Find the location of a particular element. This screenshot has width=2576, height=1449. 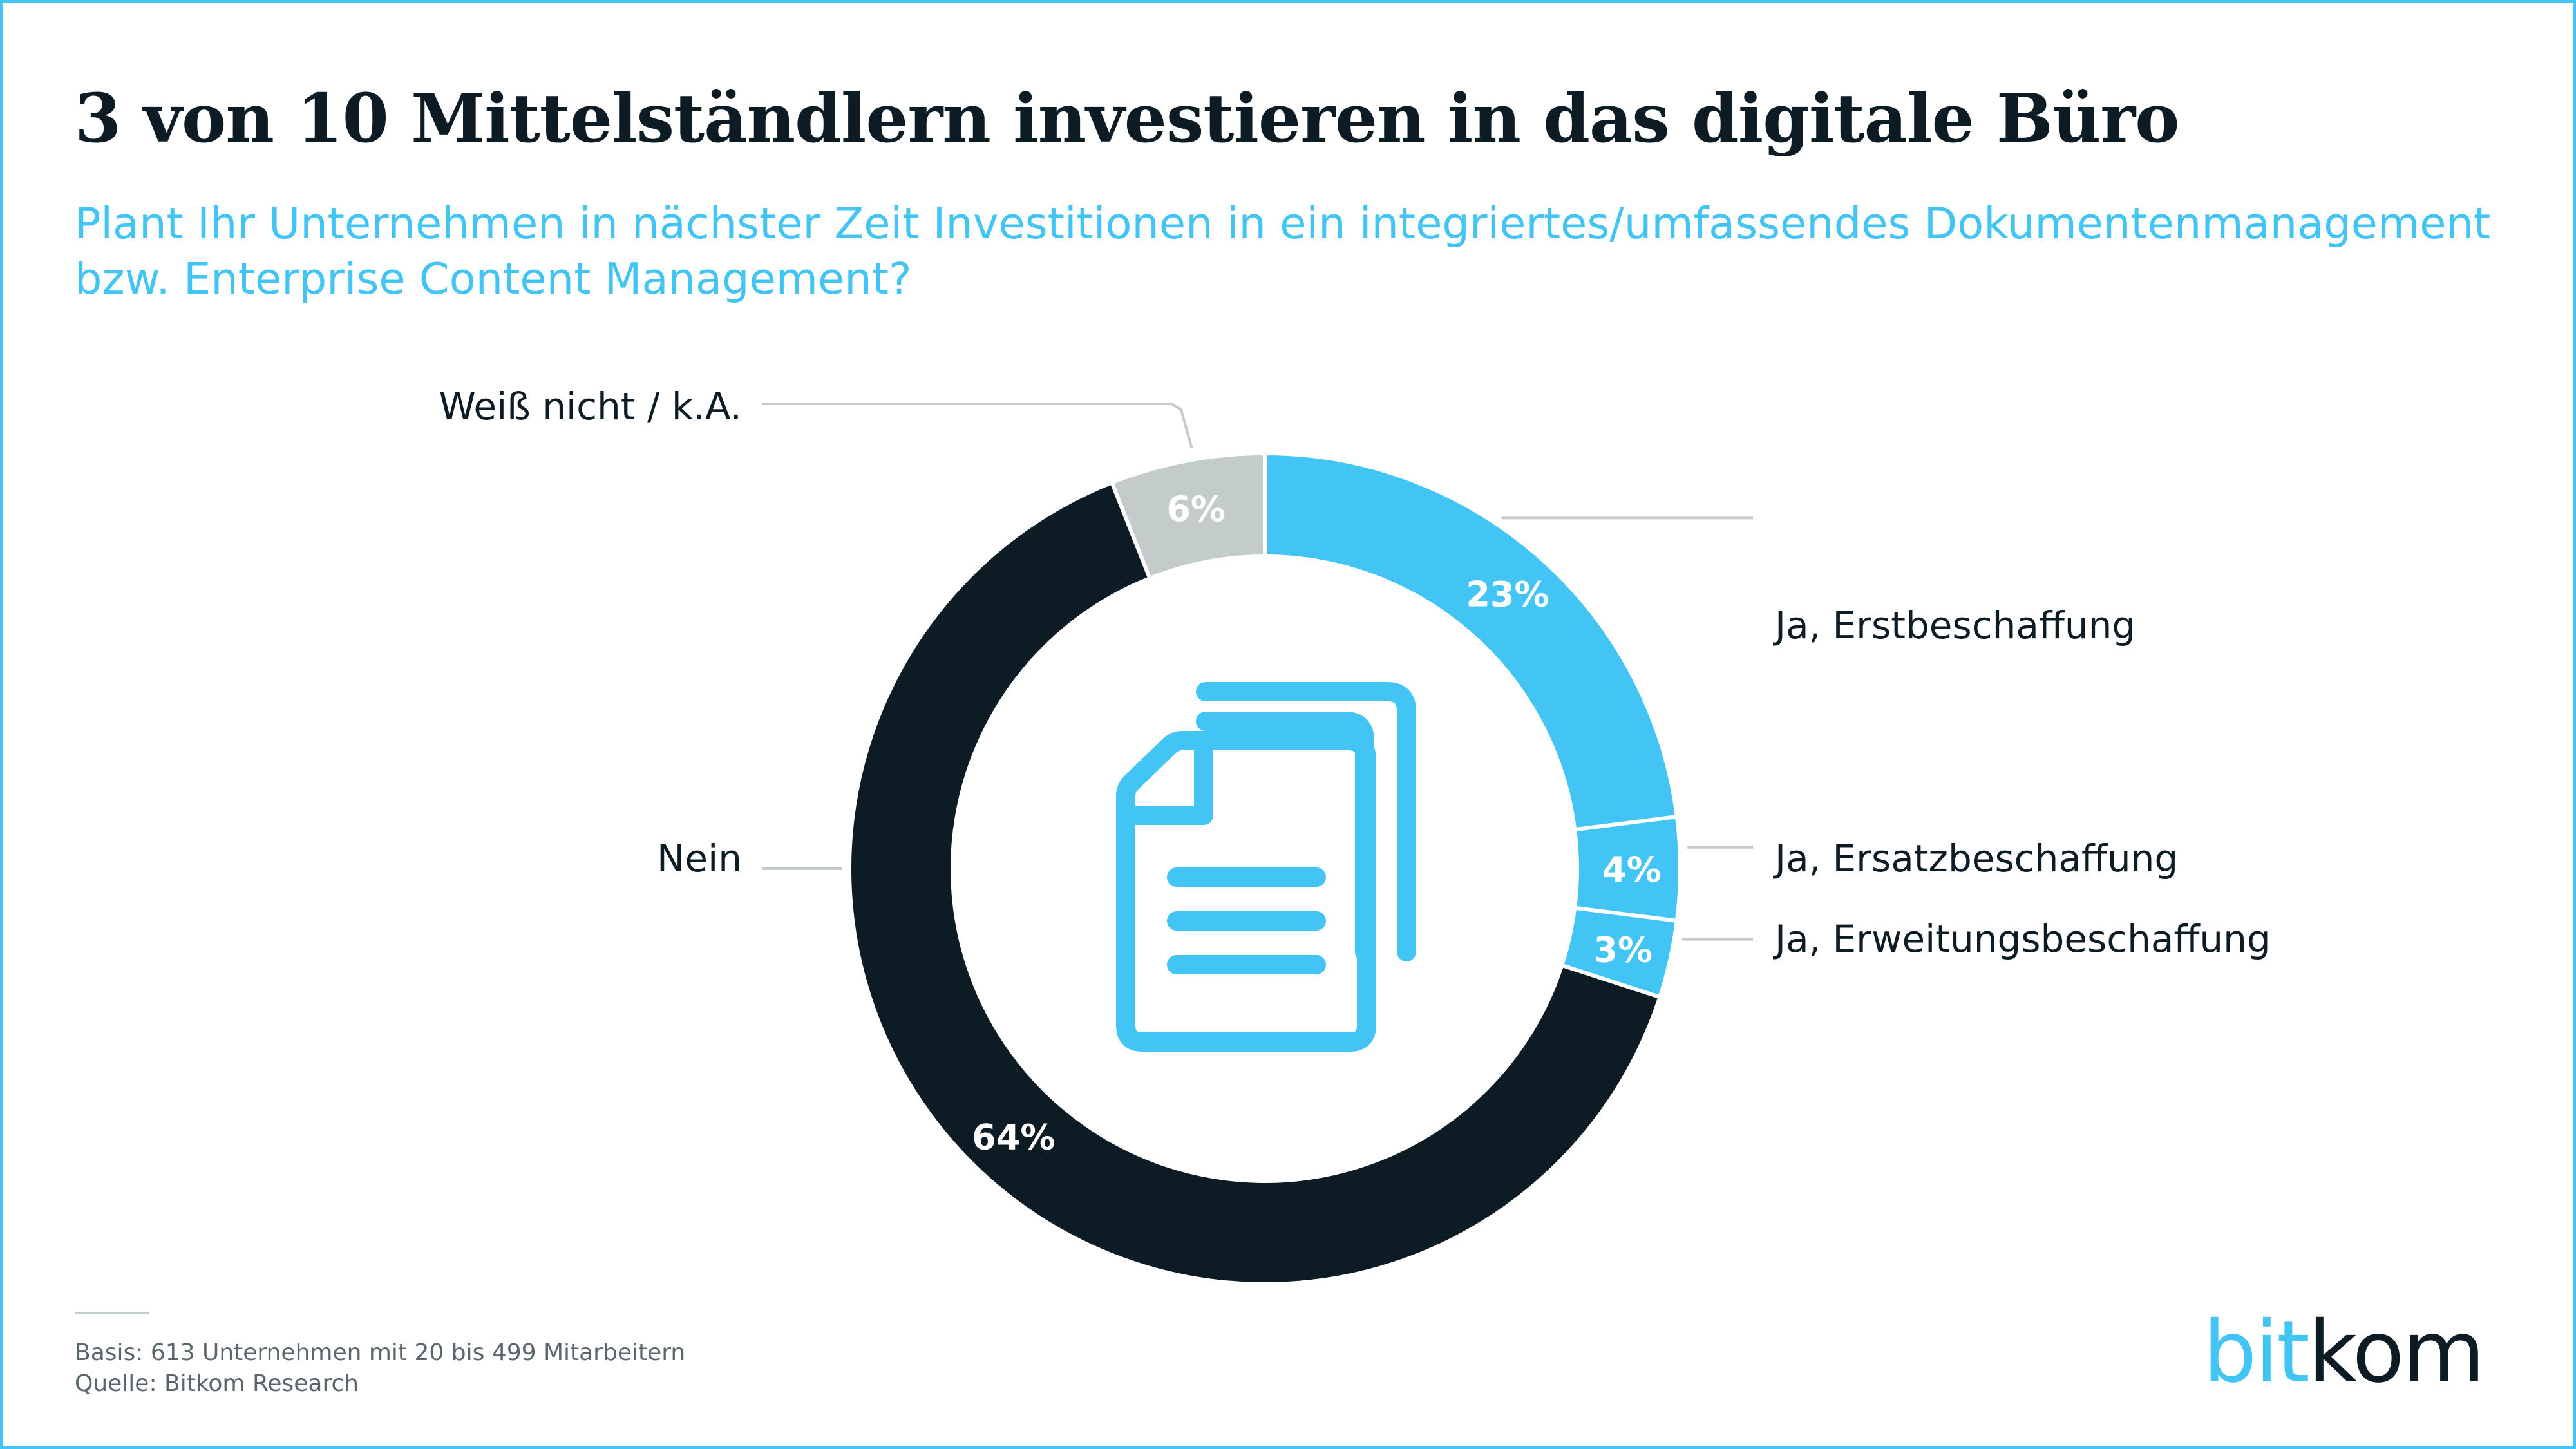

slice-value-label-5: 6% is located at coordinates (1196, 509).